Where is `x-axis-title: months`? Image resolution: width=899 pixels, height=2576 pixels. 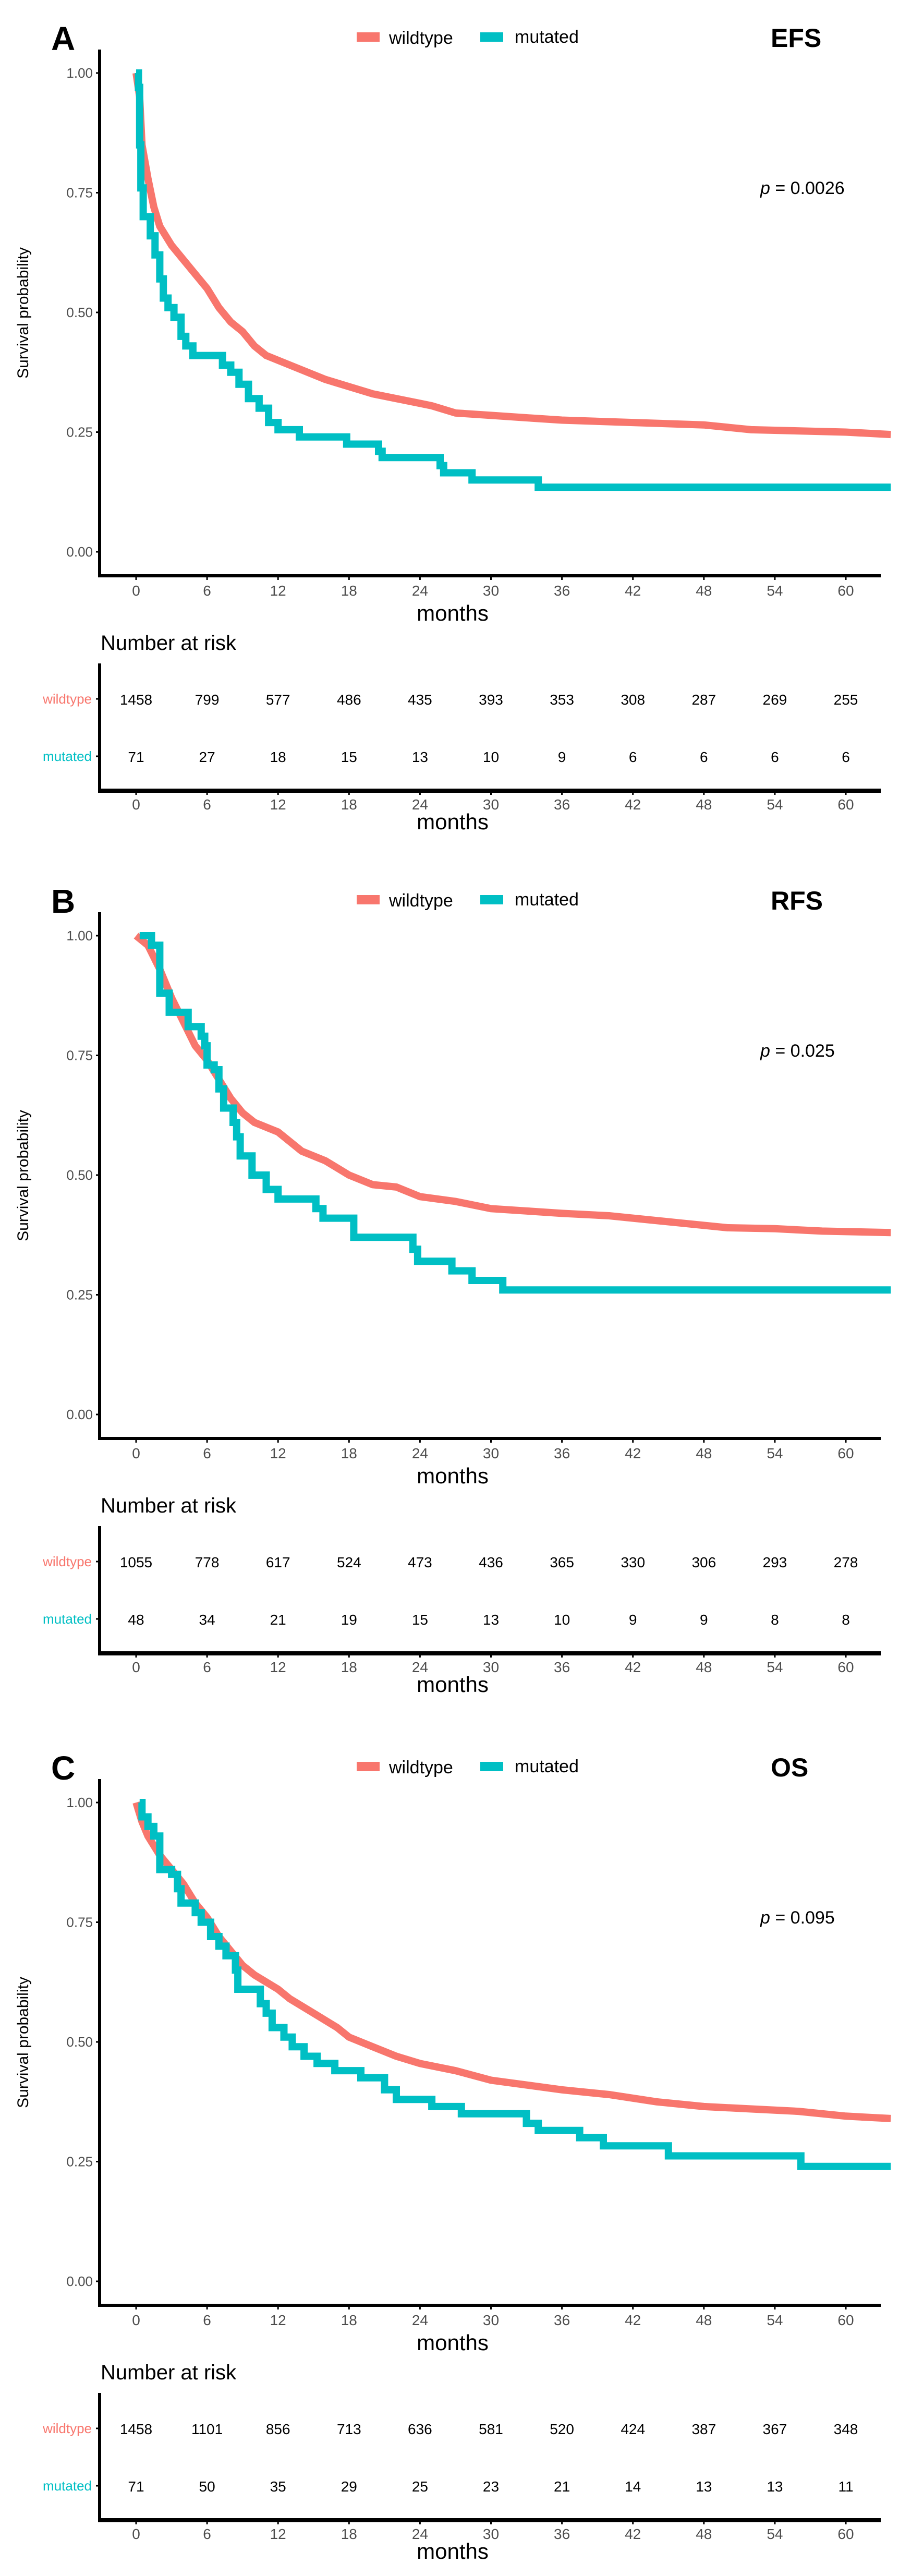 x-axis-title: months is located at coordinates (453, 1476).